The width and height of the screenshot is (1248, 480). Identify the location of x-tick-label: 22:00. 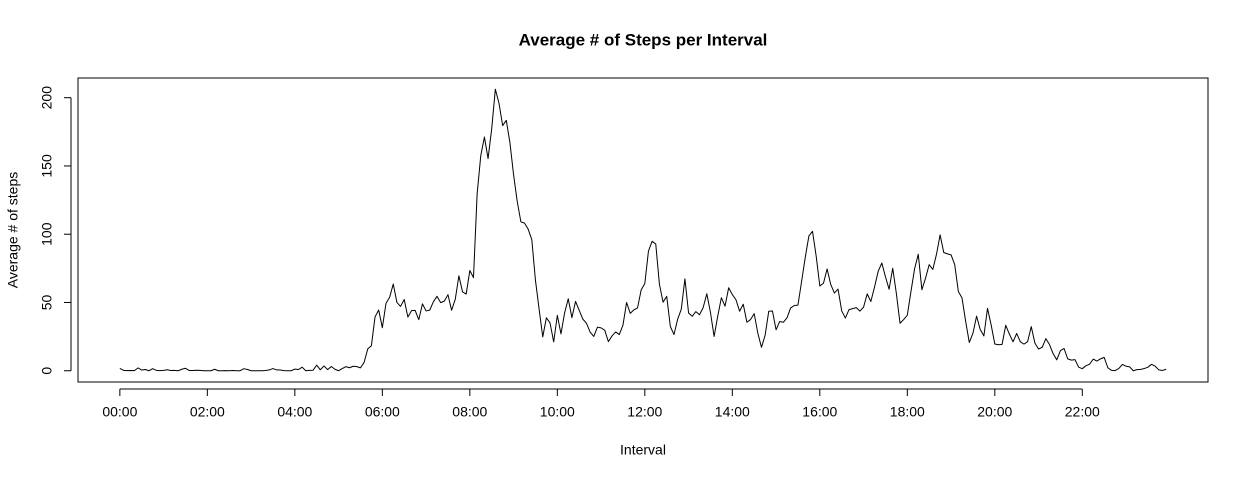
(1082, 412).